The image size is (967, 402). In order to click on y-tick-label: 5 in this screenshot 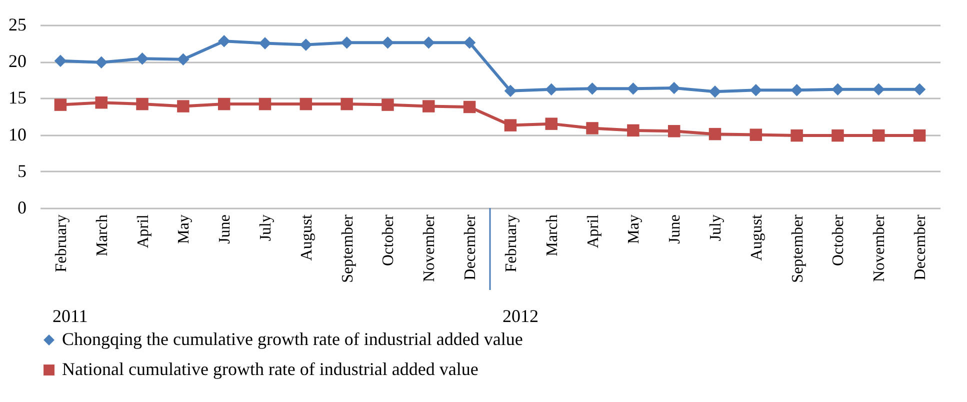, I will do `click(22, 170)`.